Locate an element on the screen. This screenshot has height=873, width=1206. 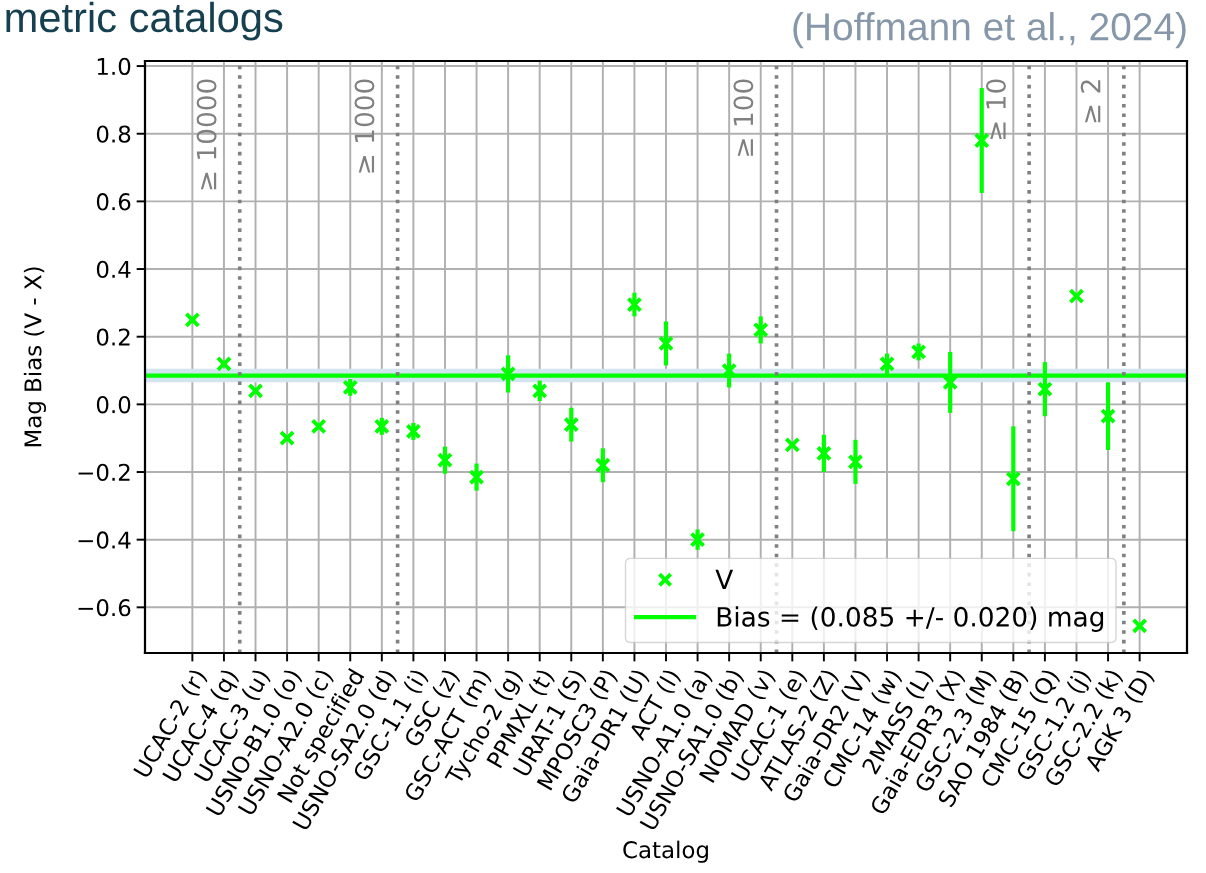
annotation: ≥ 10 is located at coordinates (995, 109).